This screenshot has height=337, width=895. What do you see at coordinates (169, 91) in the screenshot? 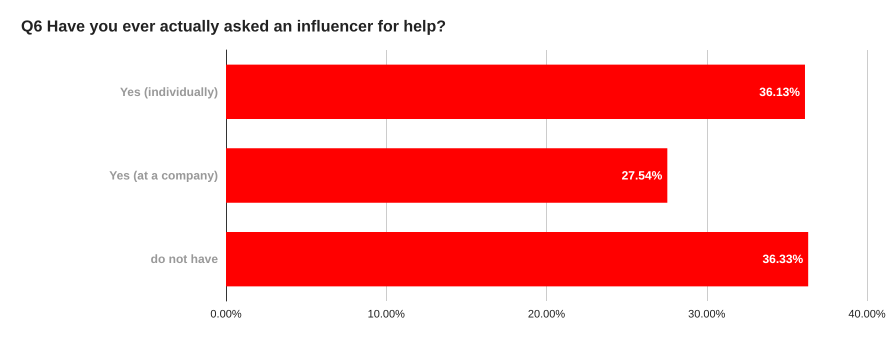
I see `y-tick-label: Yes (individually)` at bounding box center [169, 91].